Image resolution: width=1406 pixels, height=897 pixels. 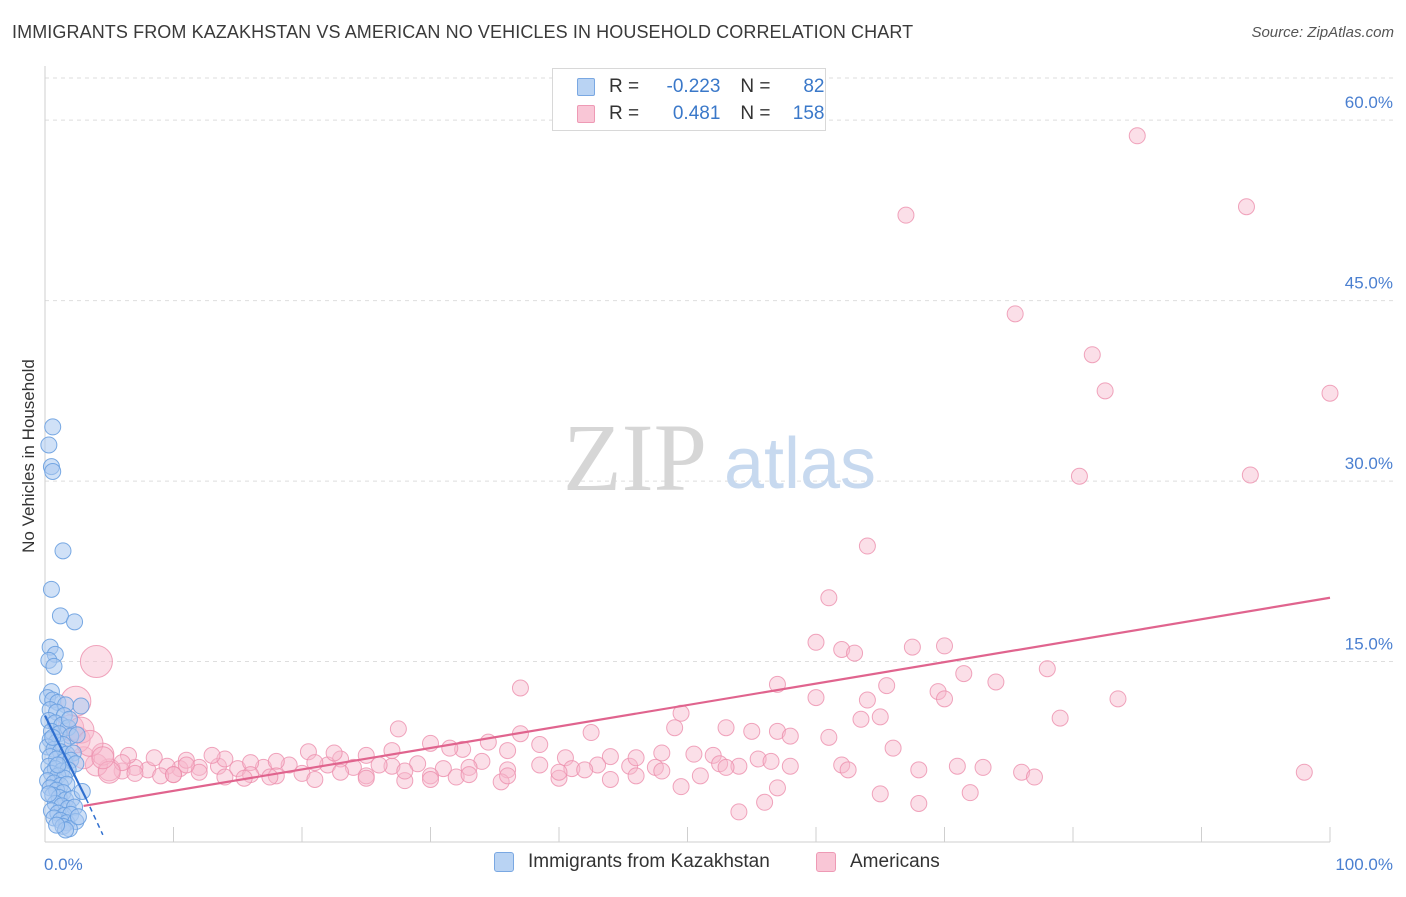 I want to click on blue-swatch, so click(x=504, y=862).